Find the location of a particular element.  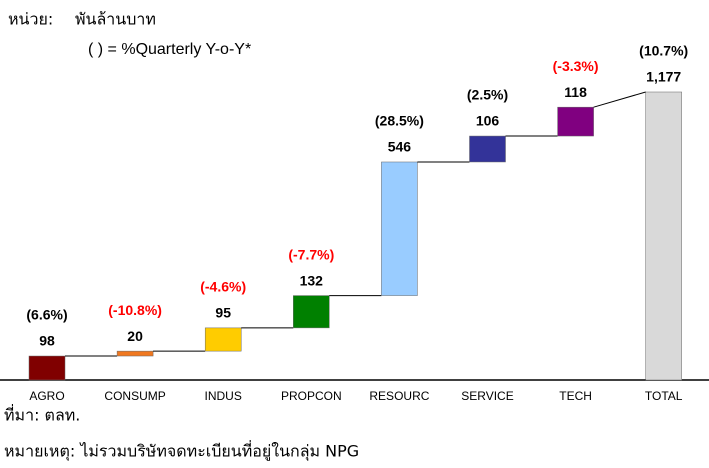

change-label: (28.5%) is located at coordinates (399, 121).